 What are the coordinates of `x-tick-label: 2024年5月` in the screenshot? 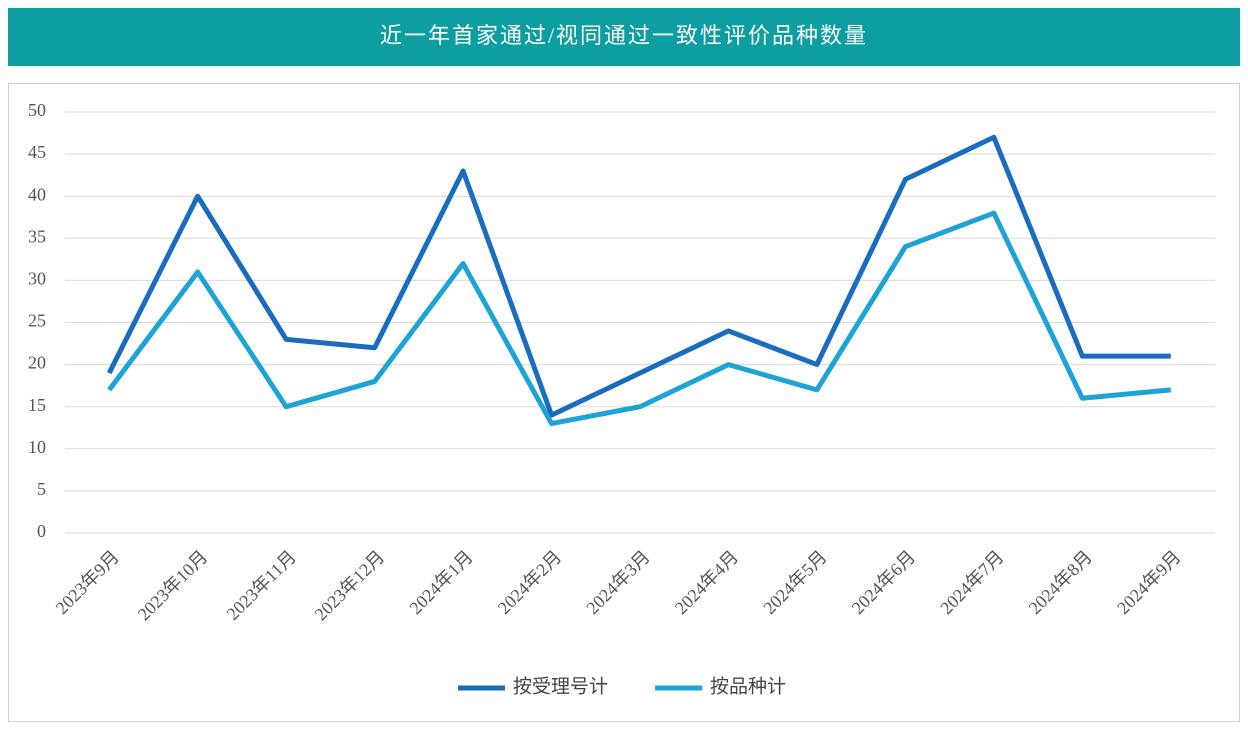 It's located at (794, 582).